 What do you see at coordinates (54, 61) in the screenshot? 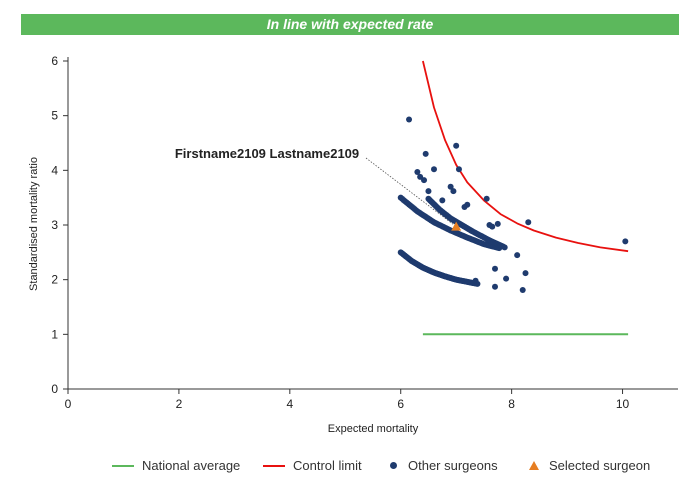
I see `y-tick-label: 6` at bounding box center [54, 61].